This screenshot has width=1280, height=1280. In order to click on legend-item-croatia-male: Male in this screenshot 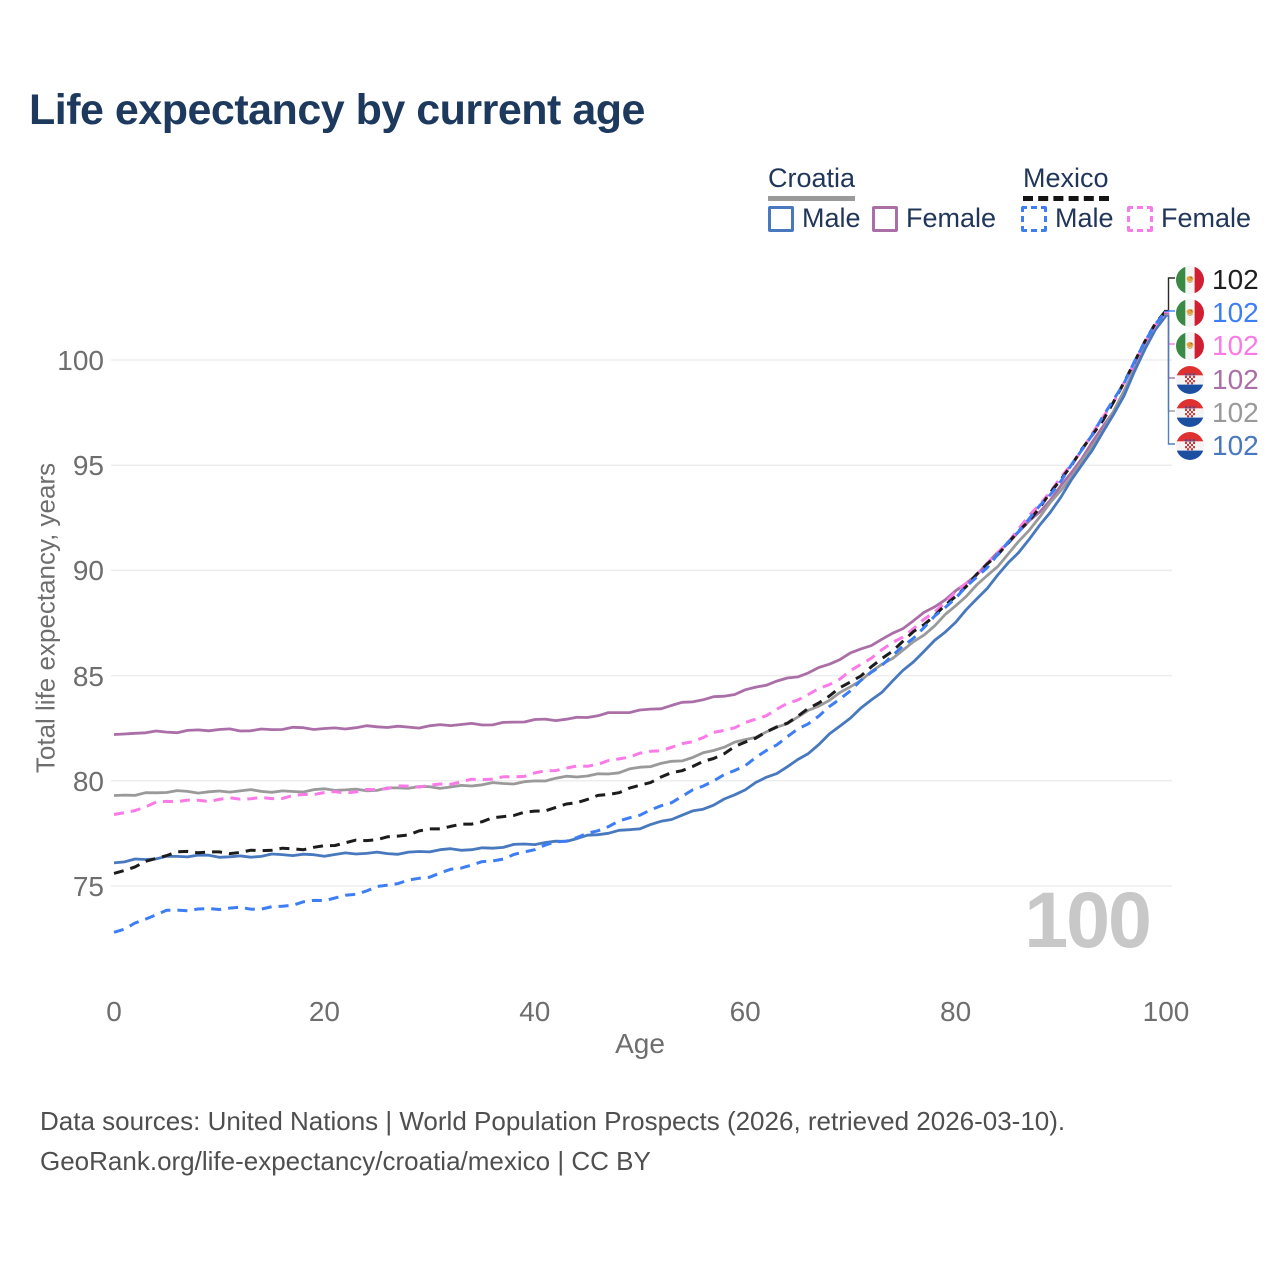, I will do `click(814, 218)`.